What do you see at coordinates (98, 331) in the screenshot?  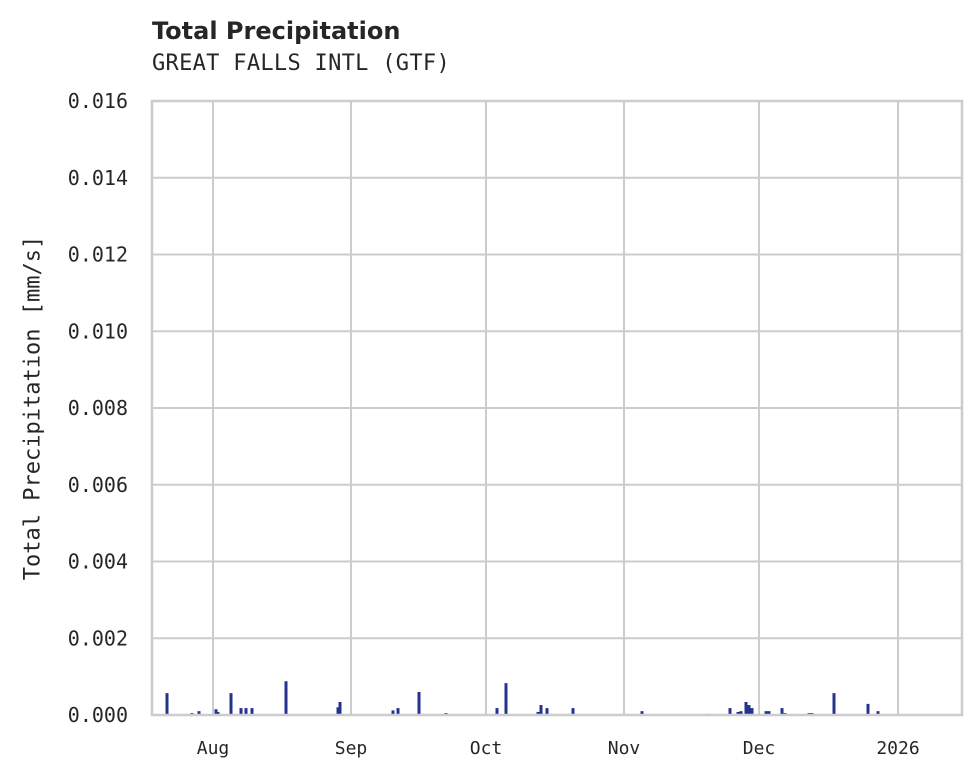 I see `y-tick-label: 0.010` at bounding box center [98, 331].